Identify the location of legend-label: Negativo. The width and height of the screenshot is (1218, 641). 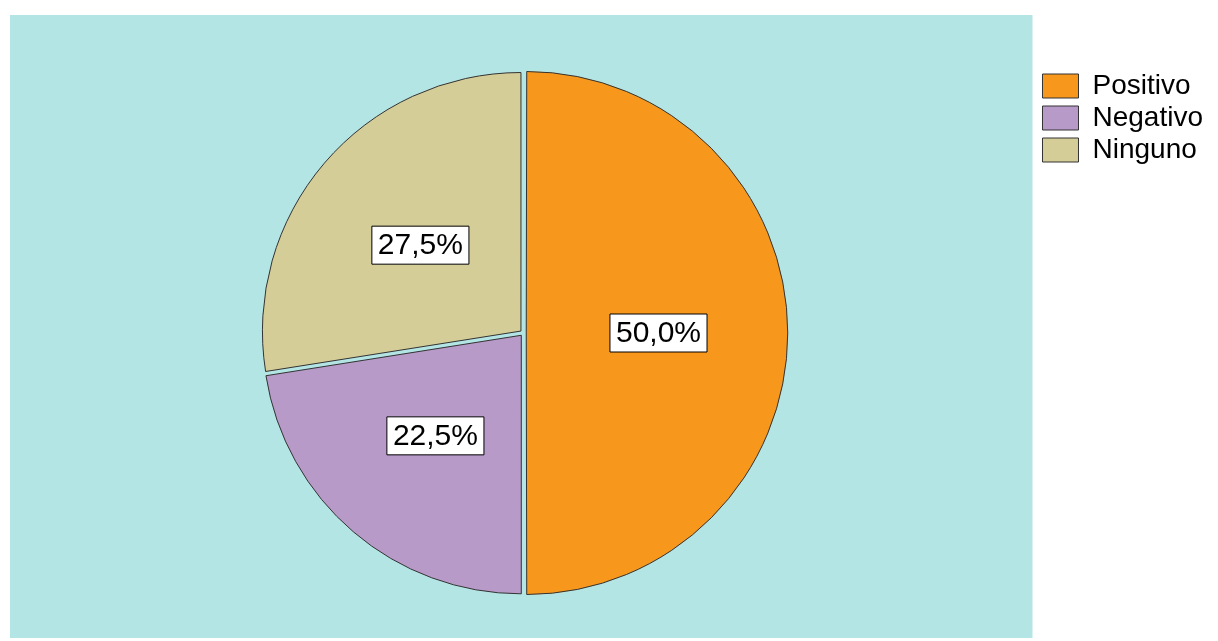
(1148, 116).